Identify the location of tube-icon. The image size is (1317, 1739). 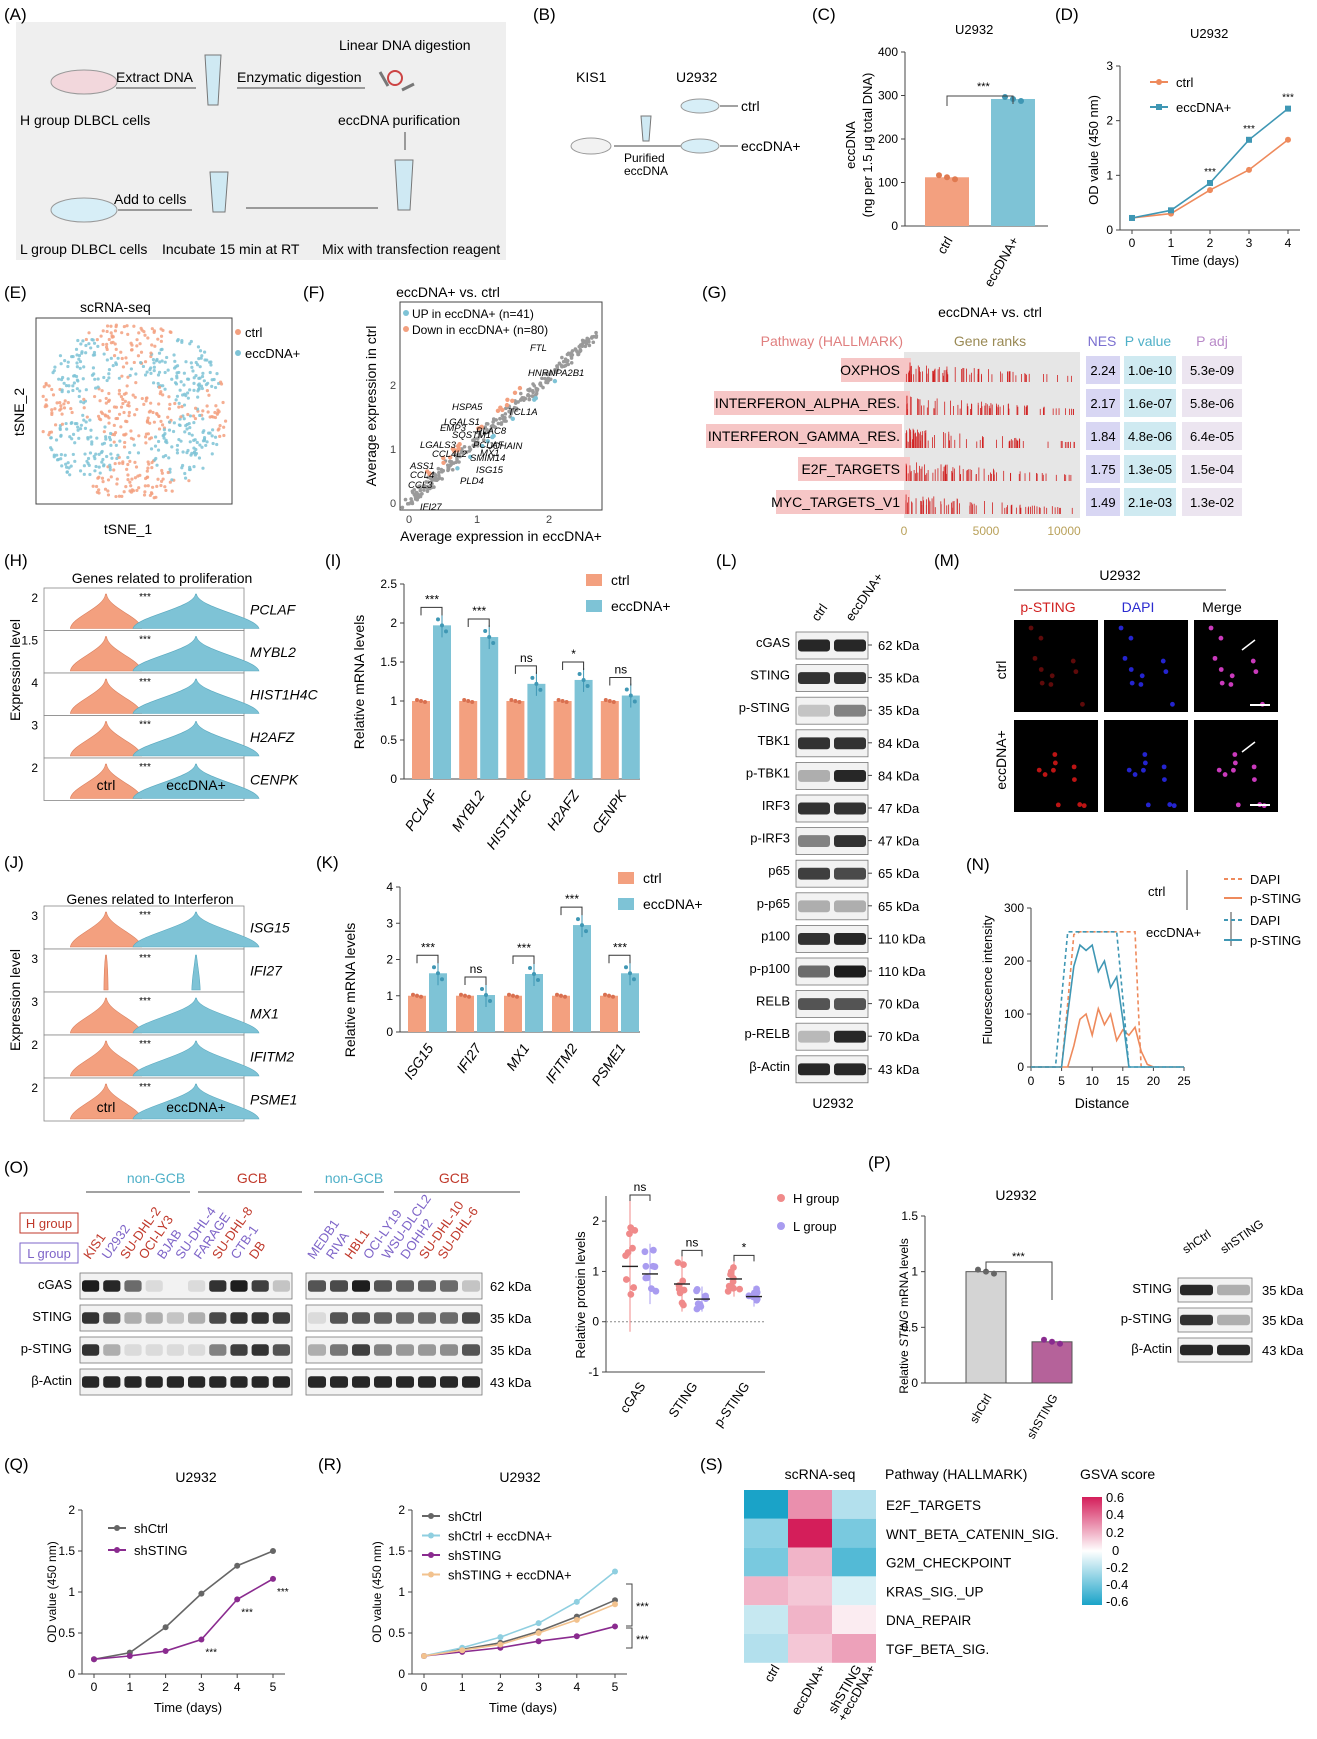
(404, 185).